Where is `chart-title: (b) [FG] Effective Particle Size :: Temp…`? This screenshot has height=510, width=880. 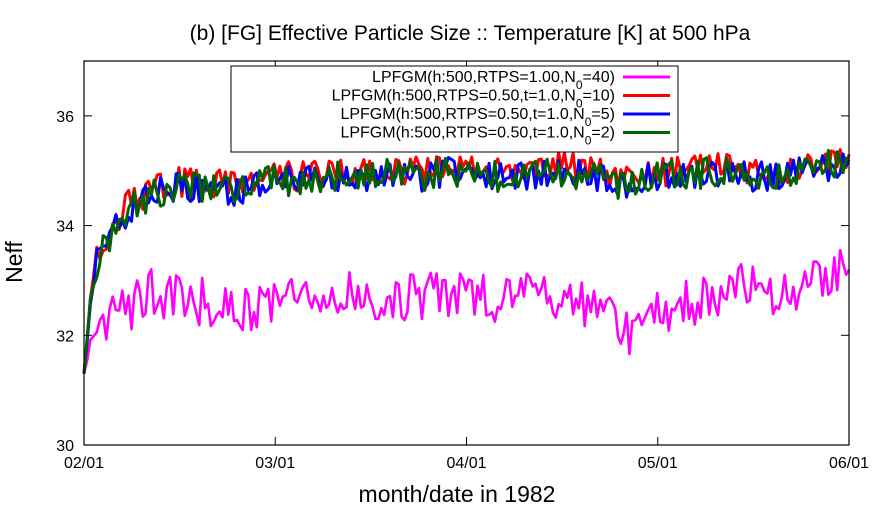 chart-title: (b) [FG] Effective Particle Size :: Temp… is located at coordinates (470, 33).